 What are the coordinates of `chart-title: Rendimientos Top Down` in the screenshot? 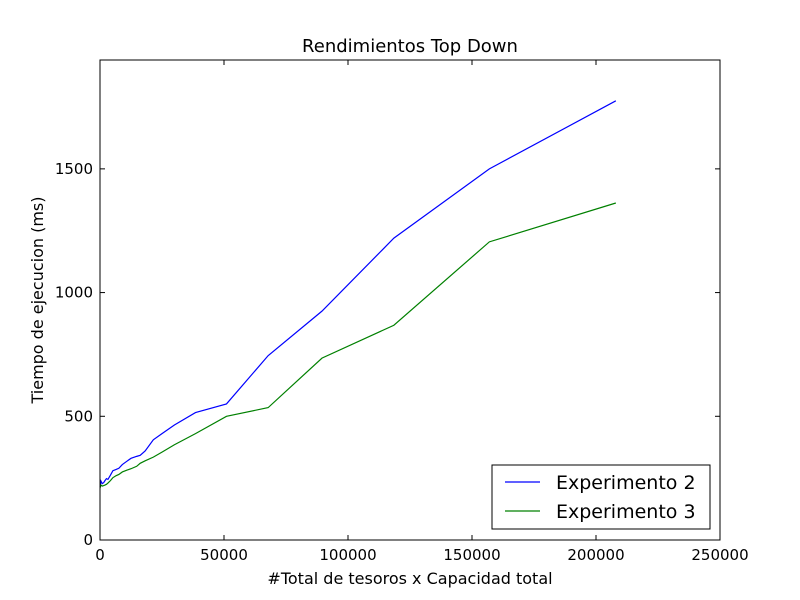 It's located at (410, 46).